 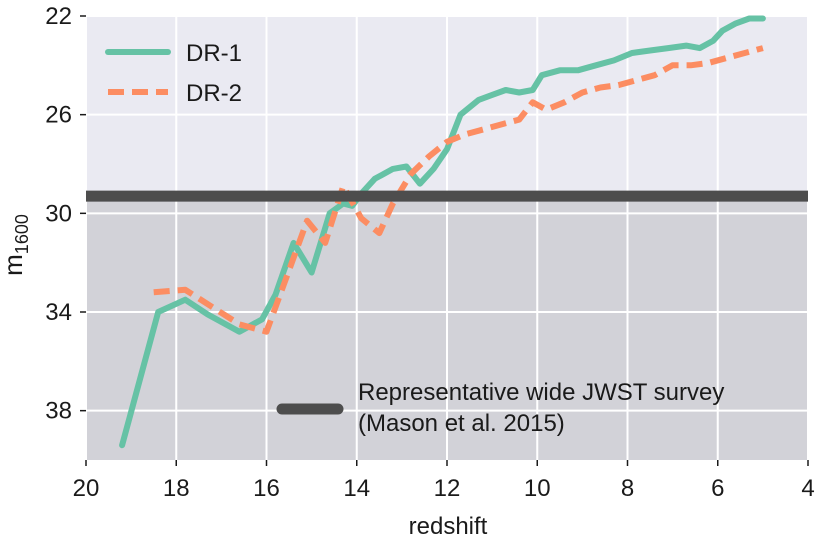 What do you see at coordinates (627, 488) in the screenshot?
I see `x-tick-label: 8` at bounding box center [627, 488].